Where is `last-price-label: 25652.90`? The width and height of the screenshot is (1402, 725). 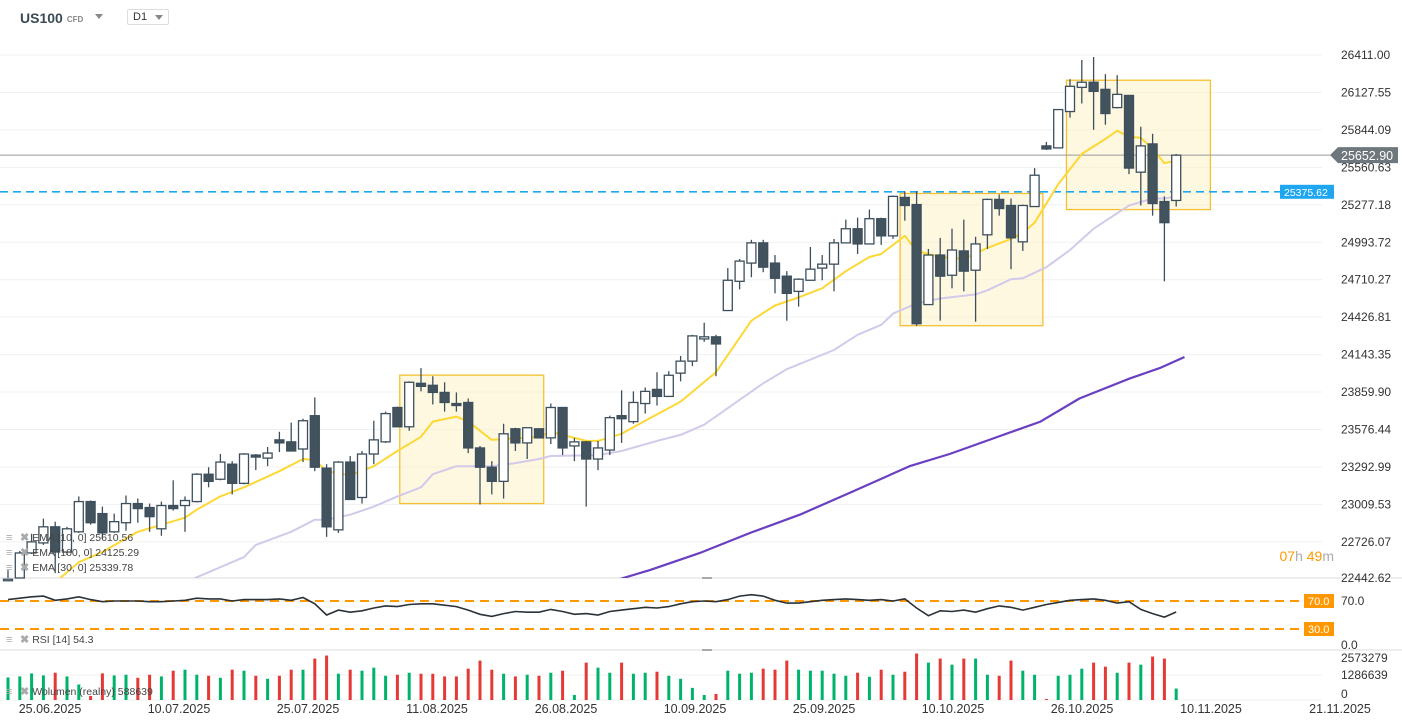 last-price-label: 25652.90 is located at coordinates (1367, 156).